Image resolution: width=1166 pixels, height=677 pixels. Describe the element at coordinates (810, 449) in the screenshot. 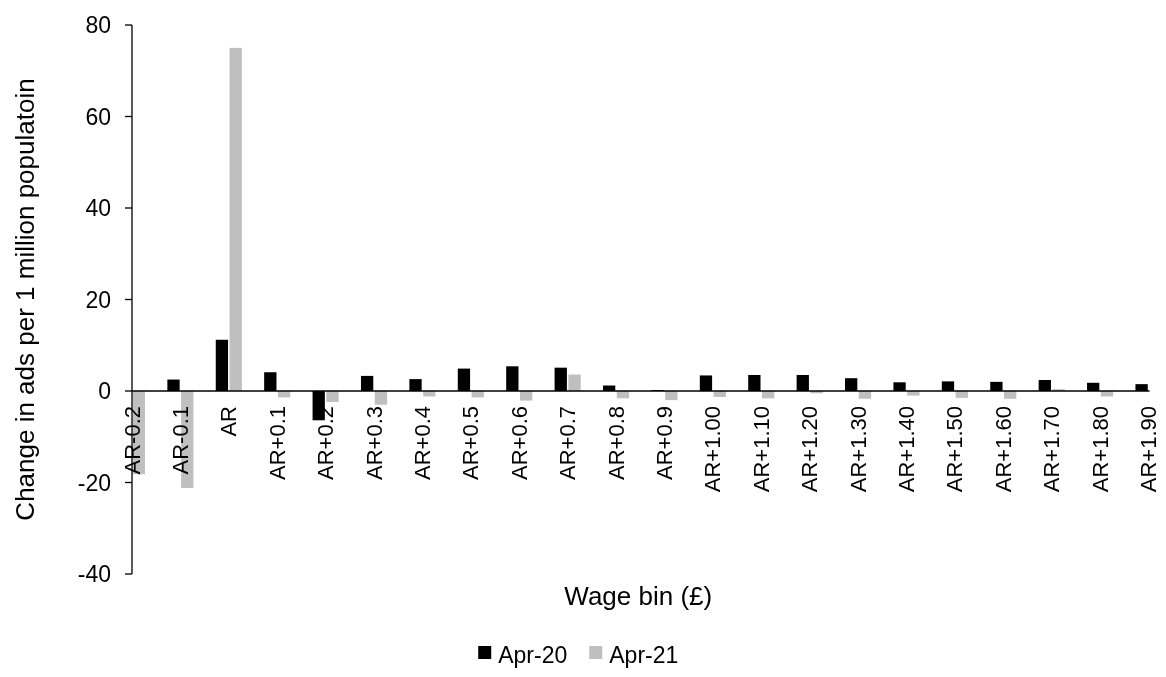

I see `x-tick-label: AR+1.20` at that location.